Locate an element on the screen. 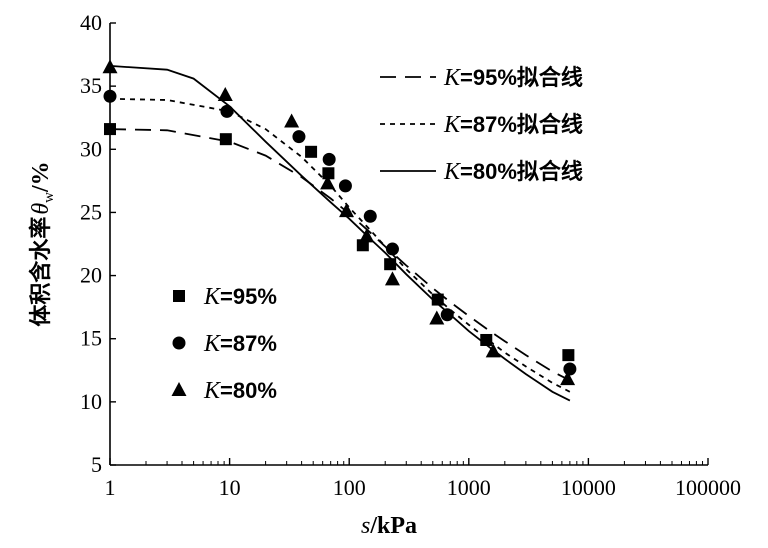  x-tick-label: 1000 is located at coordinates (469, 487).